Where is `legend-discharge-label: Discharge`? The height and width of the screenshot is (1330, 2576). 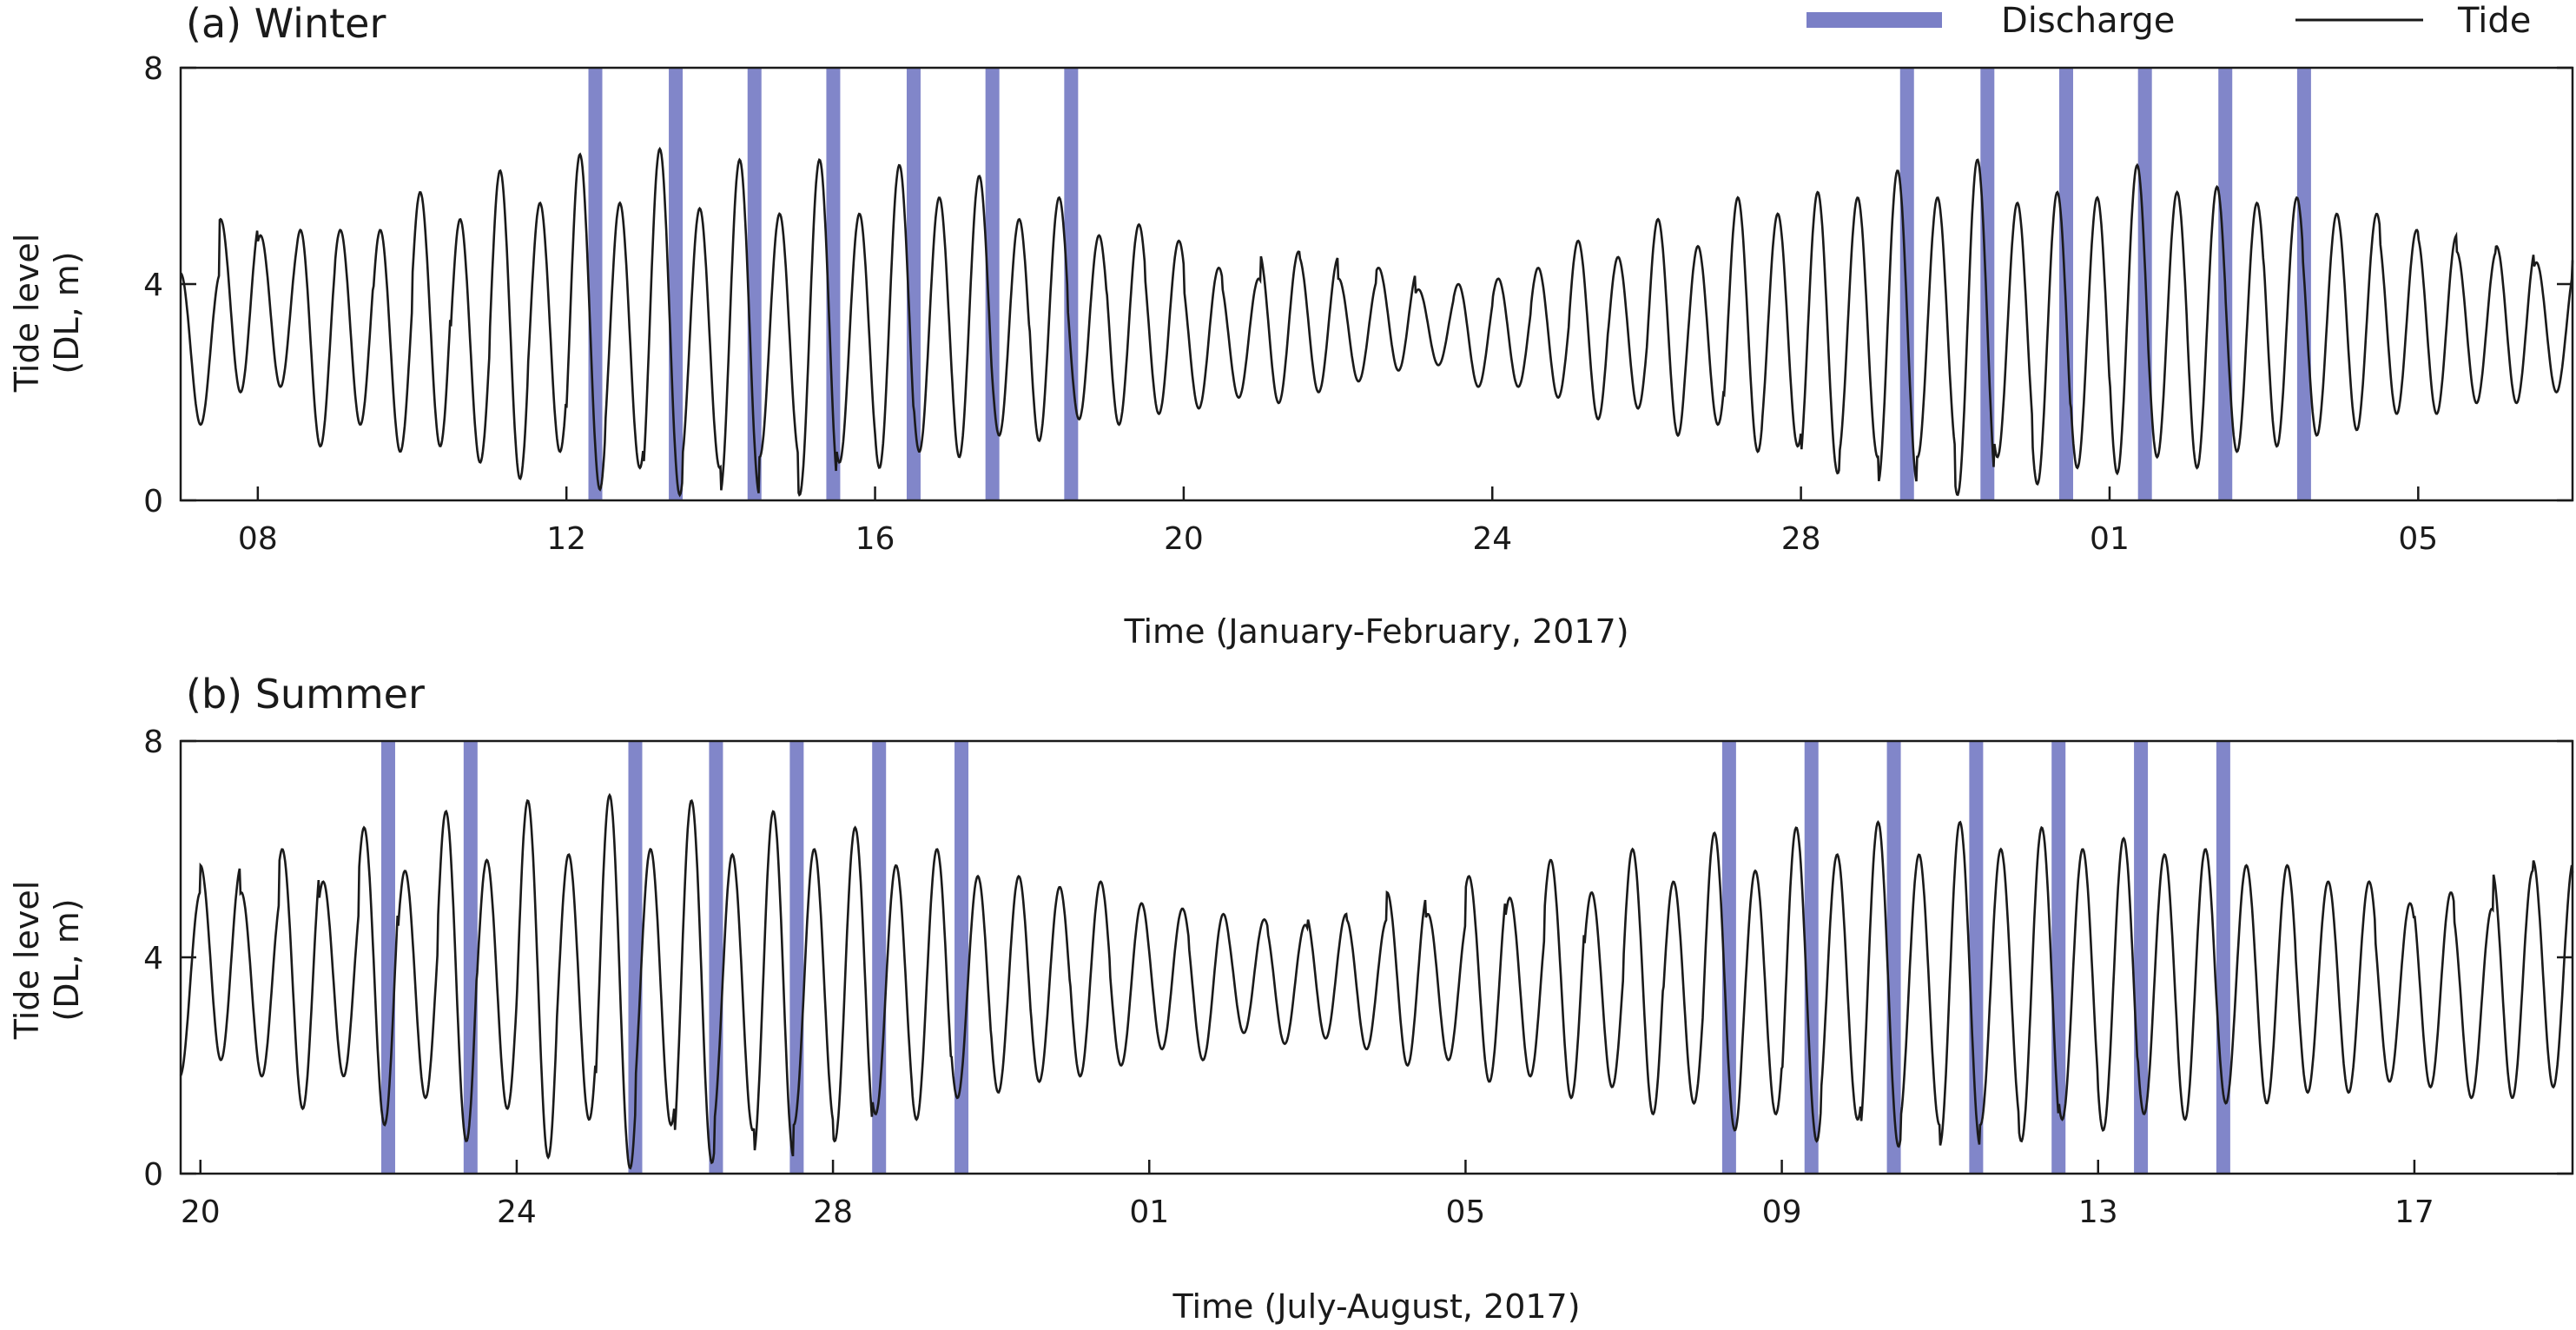 legend-discharge-label: Discharge is located at coordinates (2088, 21).